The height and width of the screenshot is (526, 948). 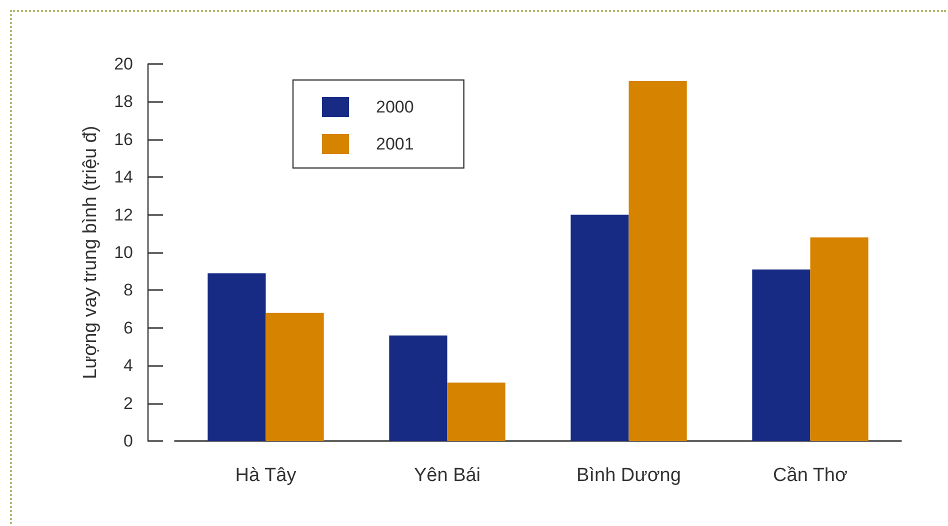 I want to click on x-tick-label: Yên Bái, so click(x=447, y=475).